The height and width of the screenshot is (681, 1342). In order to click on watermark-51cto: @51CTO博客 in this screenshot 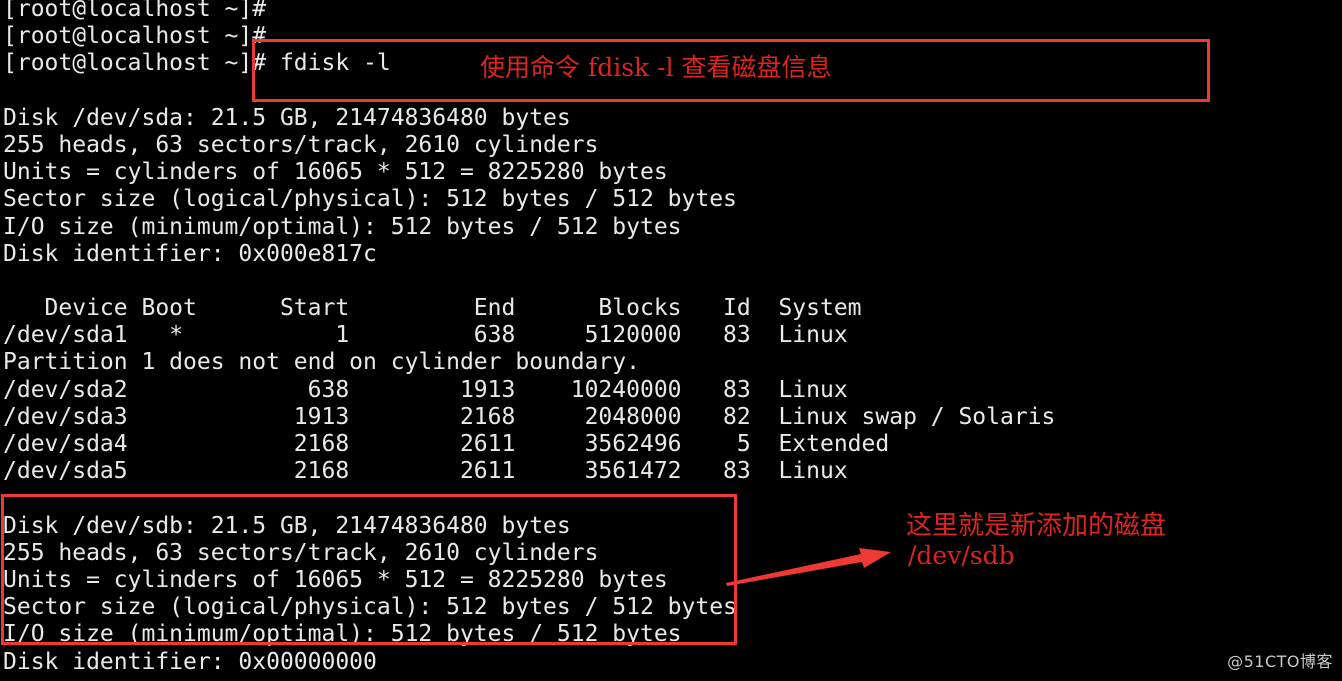, I will do `click(1280, 661)`.